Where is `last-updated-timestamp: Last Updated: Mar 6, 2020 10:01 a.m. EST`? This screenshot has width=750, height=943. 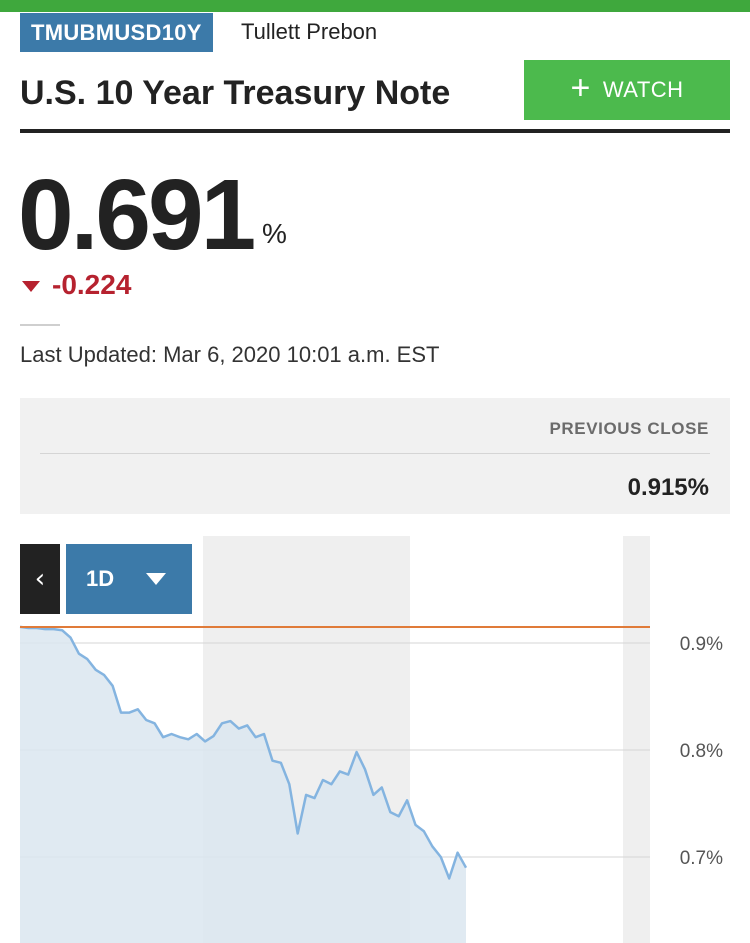
last-updated-timestamp: Last Updated: Mar 6, 2020 10:01 a.m. EST is located at coordinates (230, 354).